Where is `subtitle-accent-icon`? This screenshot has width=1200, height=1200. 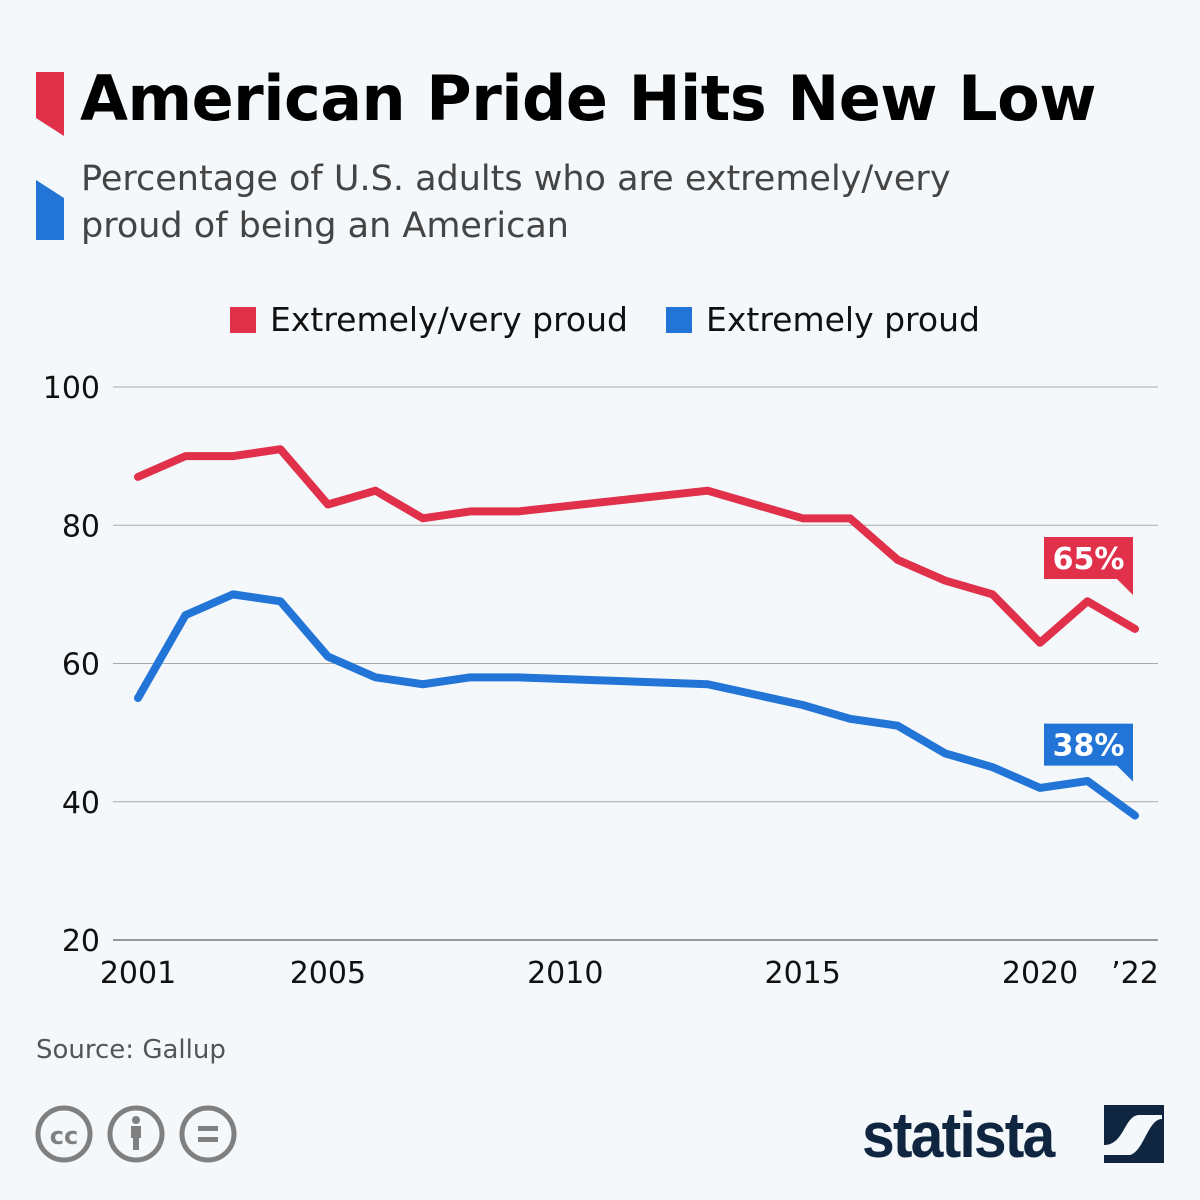
subtitle-accent-icon is located at coordinates (50, 210).